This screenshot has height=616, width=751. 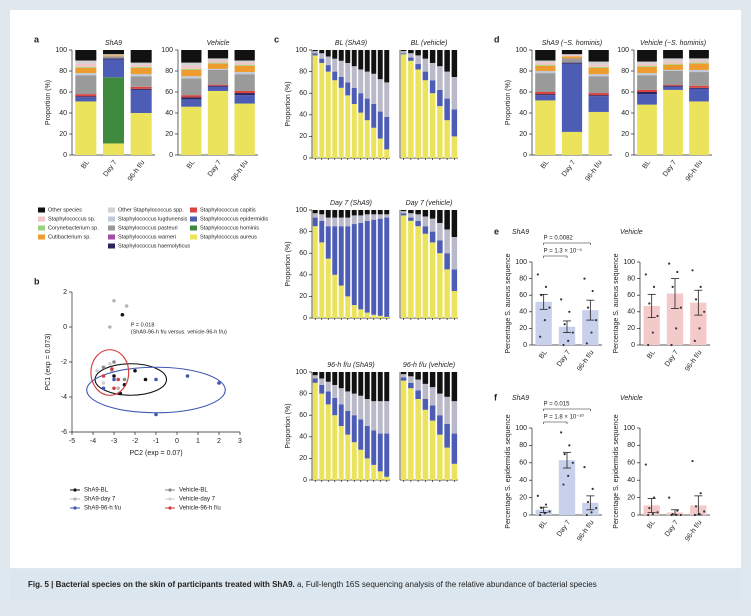 I want to click on chart-title: Day 7 (ShA9), so click(x=351, y=203).